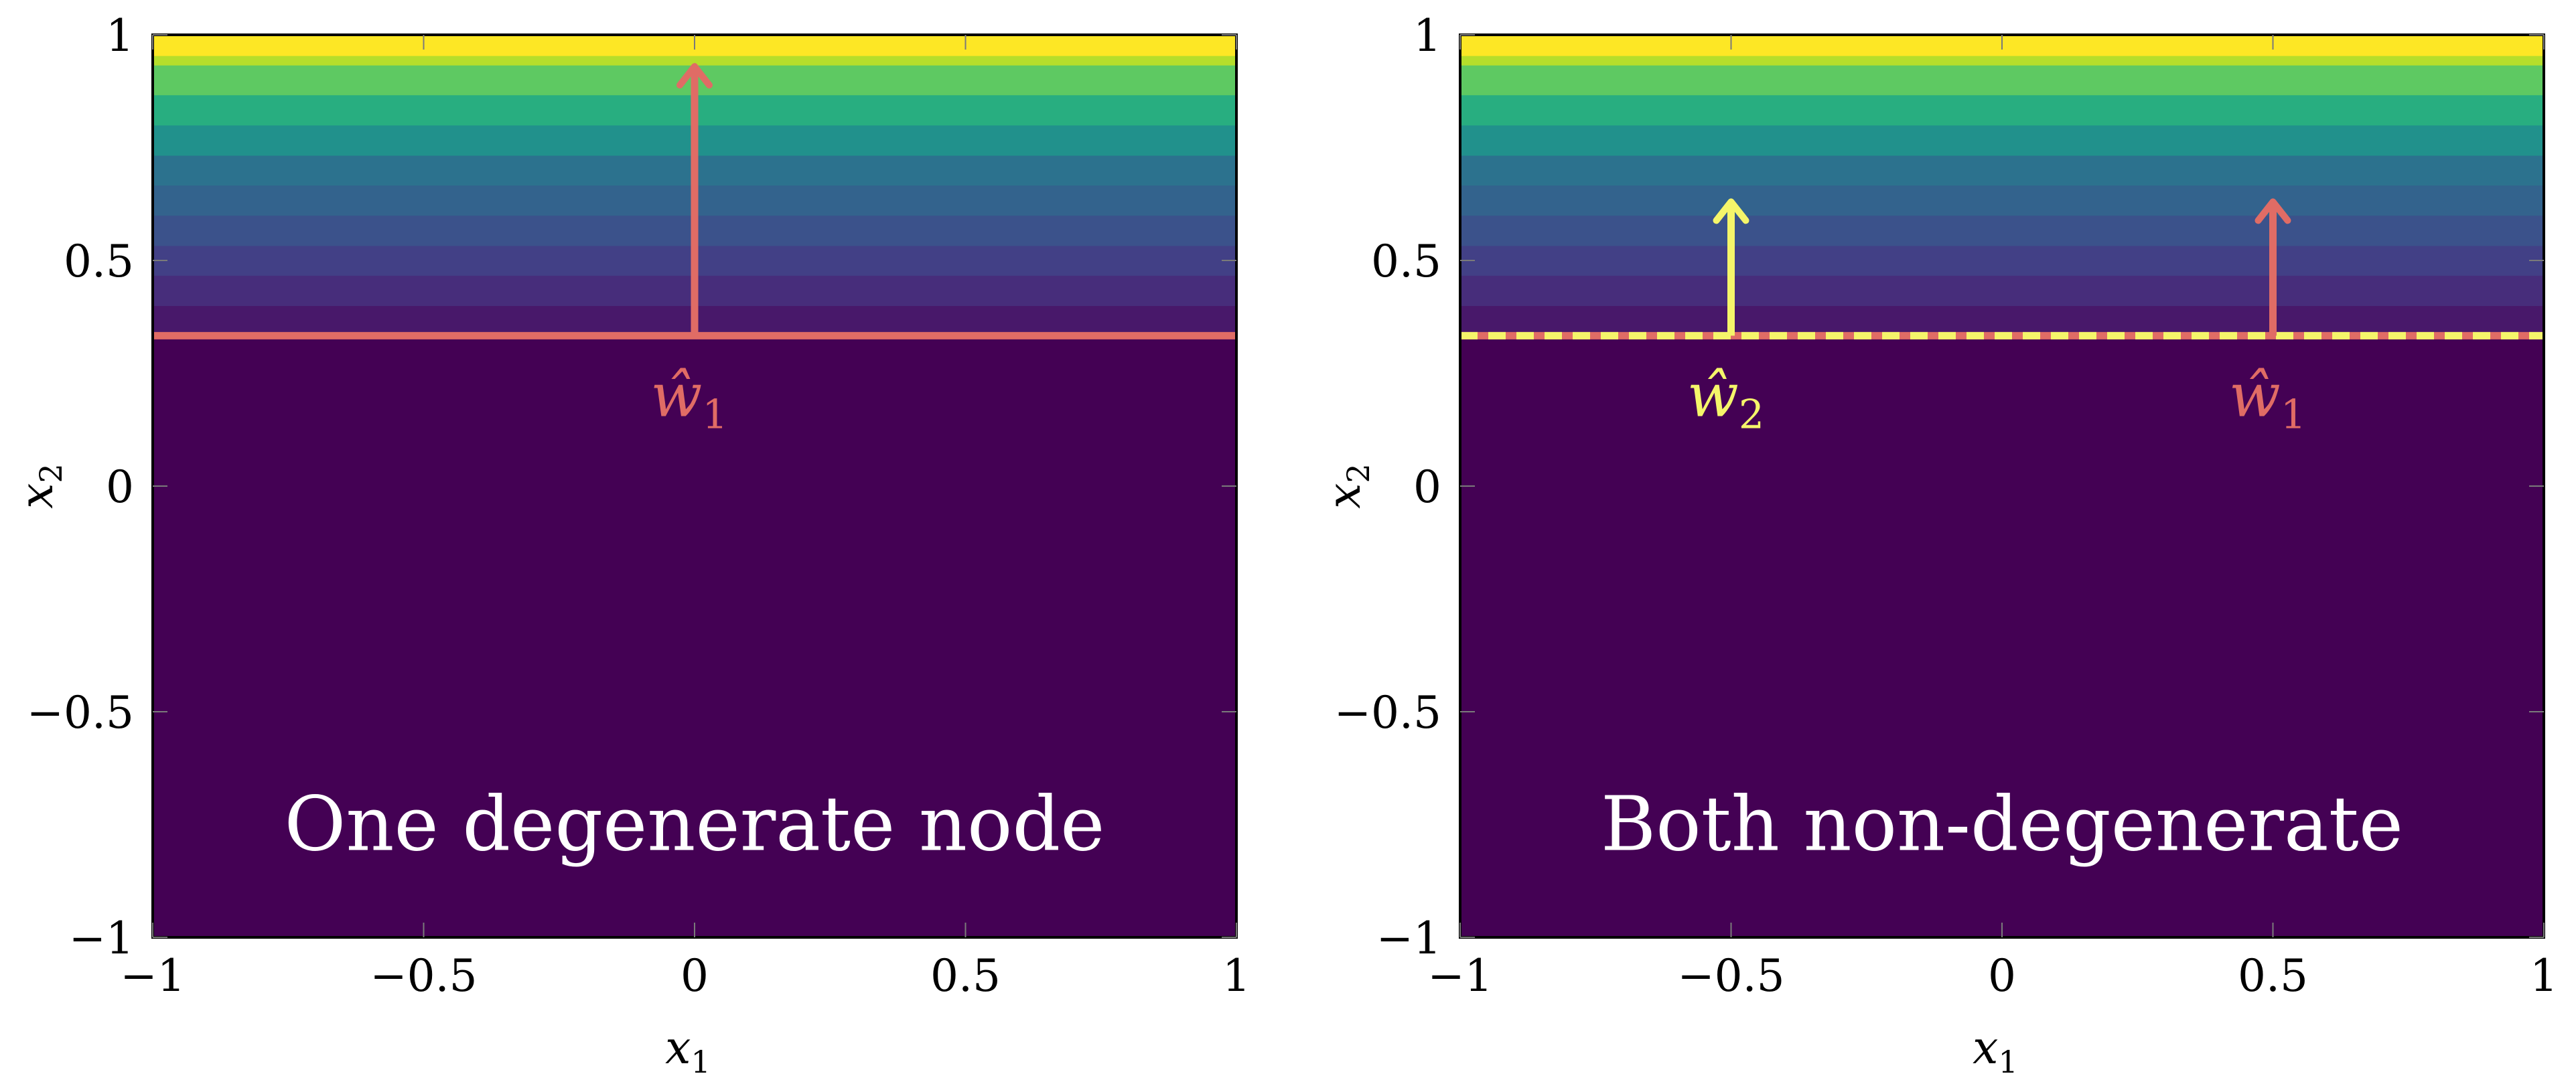 This screenshot has height=1086, width=2576. Describe the element at coordinates (1725, 399) in the screenshot. I see `weight-arrow-label: ŵ2` at that location.